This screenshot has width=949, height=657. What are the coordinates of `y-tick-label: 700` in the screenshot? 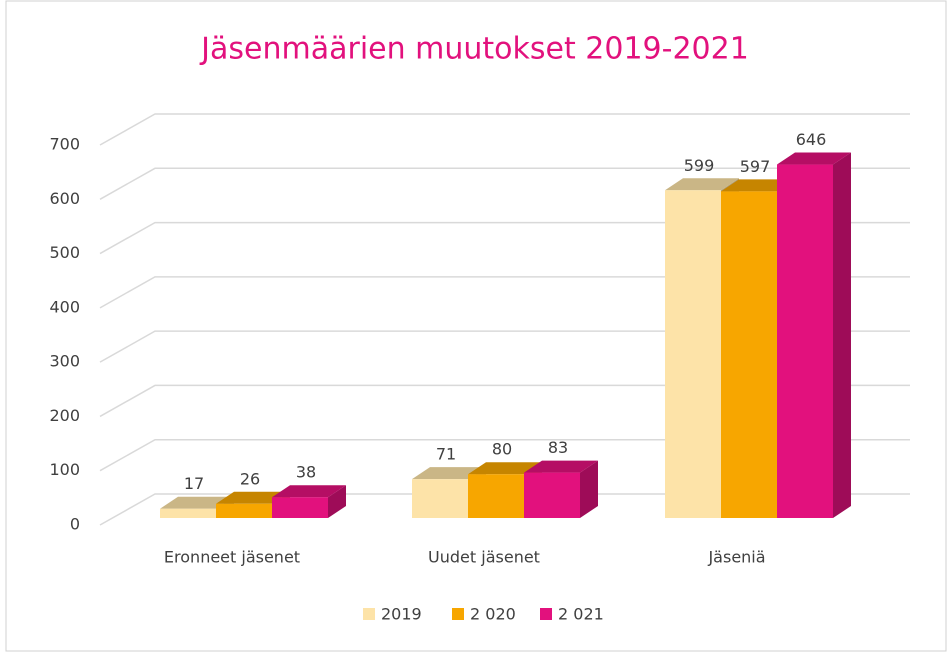 It's located at (64, 144).